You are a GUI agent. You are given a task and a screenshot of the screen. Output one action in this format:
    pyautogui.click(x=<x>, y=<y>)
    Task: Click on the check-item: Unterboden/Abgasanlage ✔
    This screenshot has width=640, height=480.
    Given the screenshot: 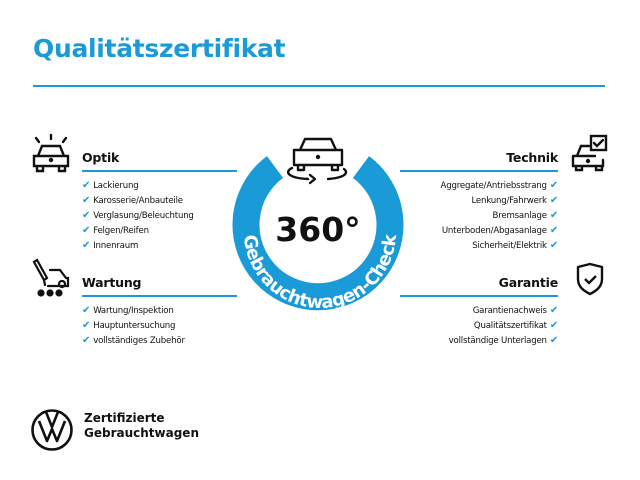 What is the action you would take?
    pyautogui.click(x=479, y=230)
    